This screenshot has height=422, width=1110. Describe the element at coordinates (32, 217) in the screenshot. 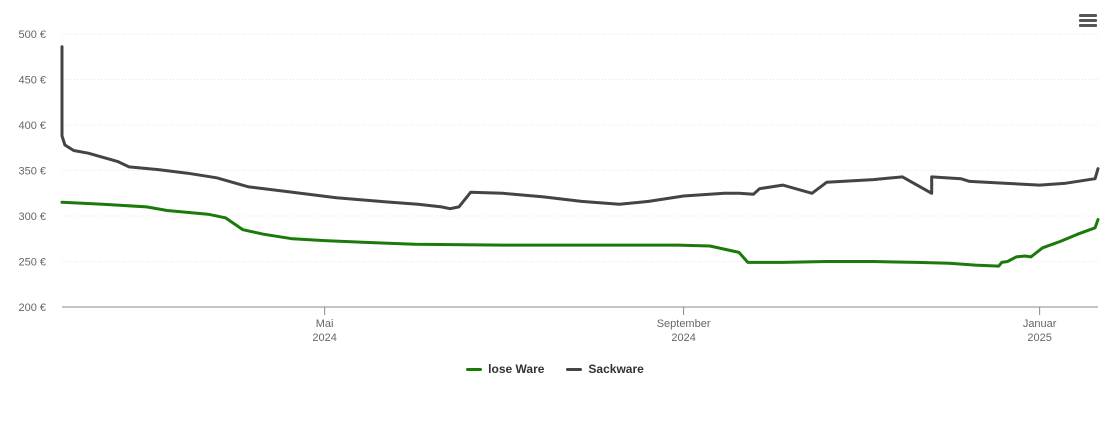

I see `y-tick-label: 300 €` at that location.